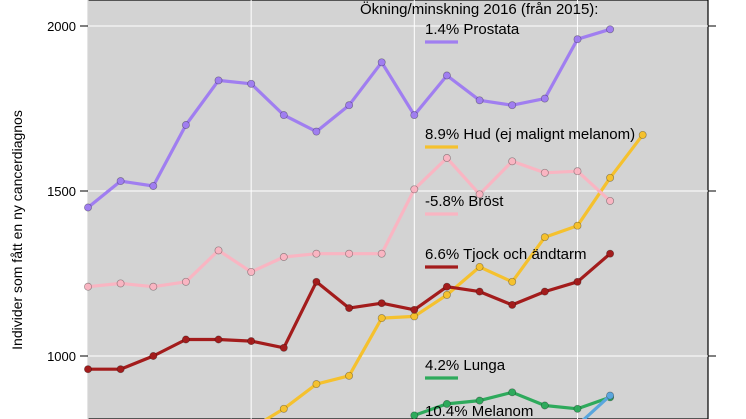 The height and width of the screenshot is (419, 746). I want to click on legend-label: 4.2% Lunga, so click(465, 365).